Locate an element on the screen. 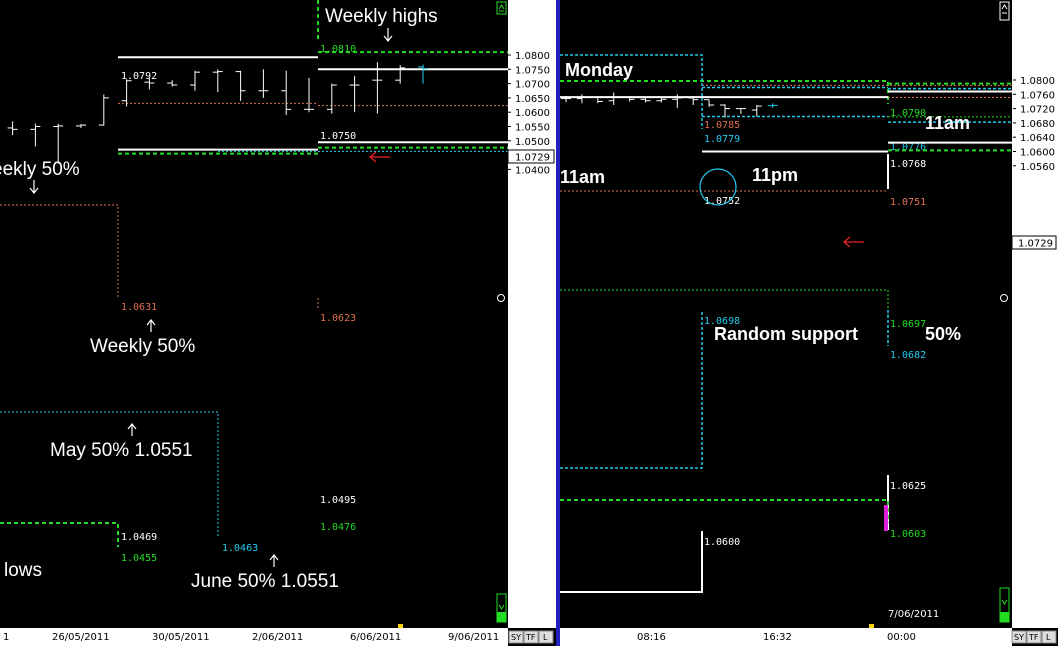  right-level-label-1.0768: 1.0768 is located at coordinates (908, 164).